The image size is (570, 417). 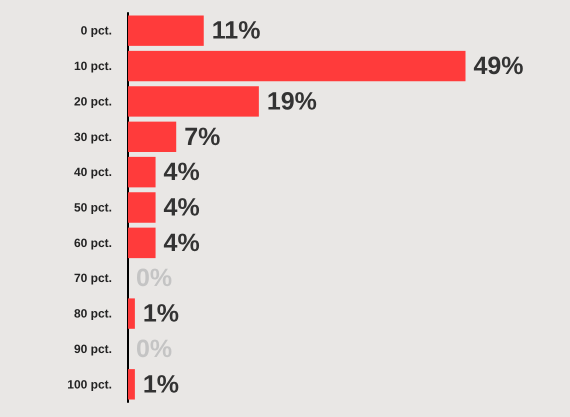 I want to click on data-label: 49%, so click(x=499, y=66).